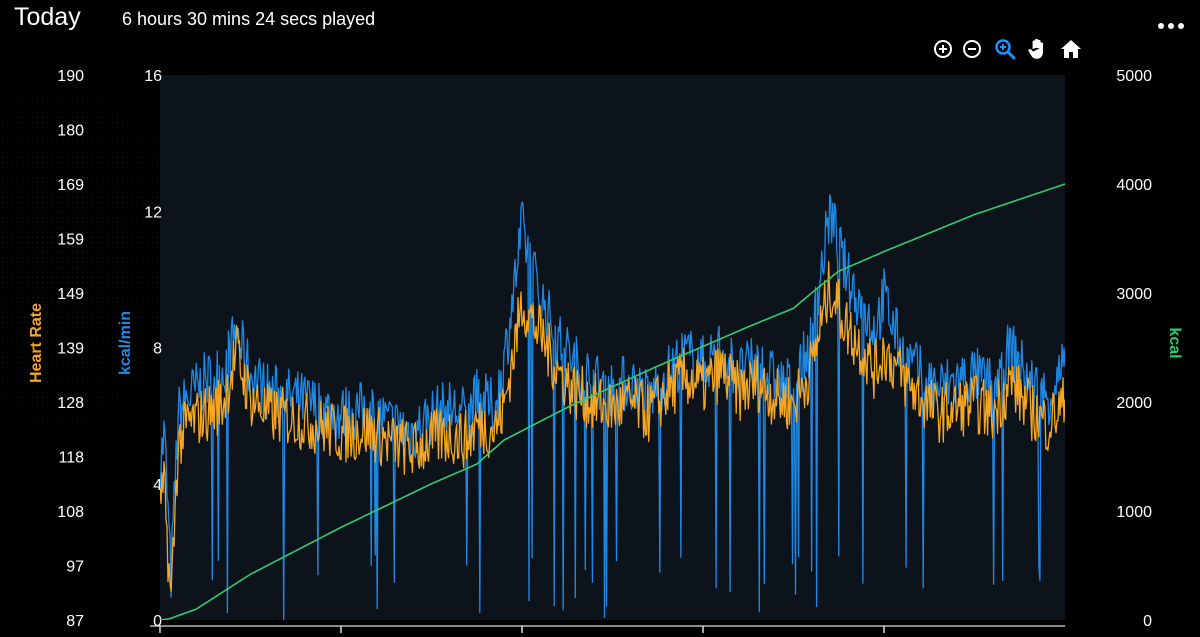 Image resolution: width=1200 pixels, height=637 pixels. What do you see at coordinates (70, 403) in the screenshot?
I see `heart-rate-tick-label: 128` at bounding box center [70, 403].